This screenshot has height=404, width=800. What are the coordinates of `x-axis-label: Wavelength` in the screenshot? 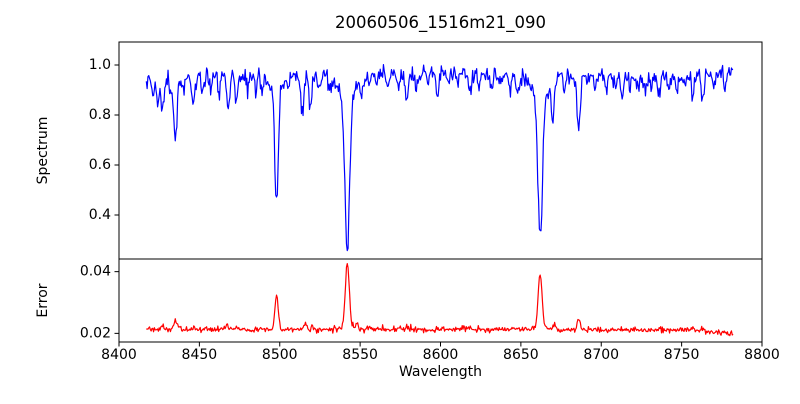 It's located at (440, 372).